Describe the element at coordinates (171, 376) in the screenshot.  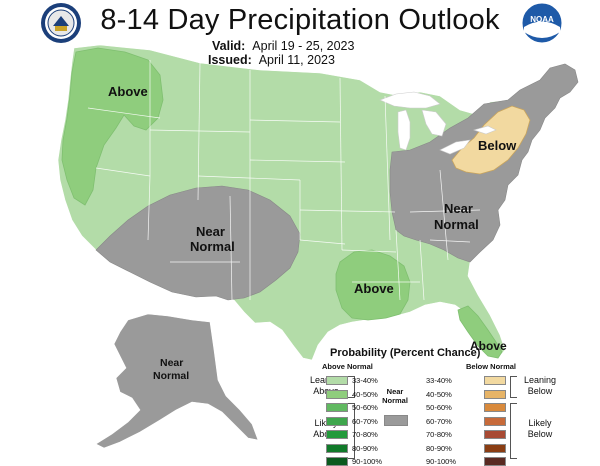
I see `label-near-normal-alaska-line2: Normal` at that location.